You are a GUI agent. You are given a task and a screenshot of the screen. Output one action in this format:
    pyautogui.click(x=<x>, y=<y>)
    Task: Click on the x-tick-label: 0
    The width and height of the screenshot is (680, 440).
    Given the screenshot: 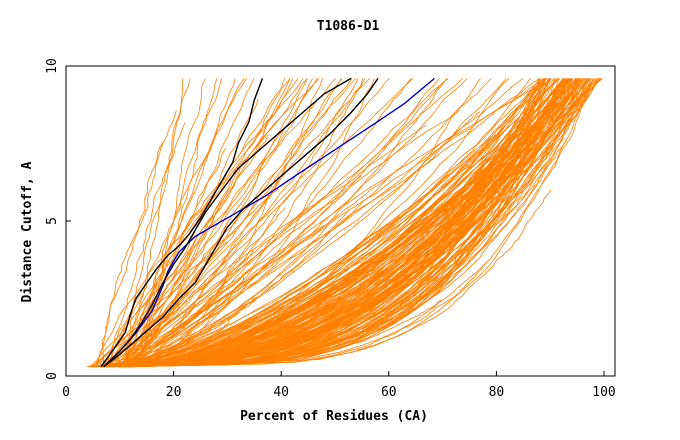 What is the action you would take?
    pyautogui.click(x=66, y=392)
    